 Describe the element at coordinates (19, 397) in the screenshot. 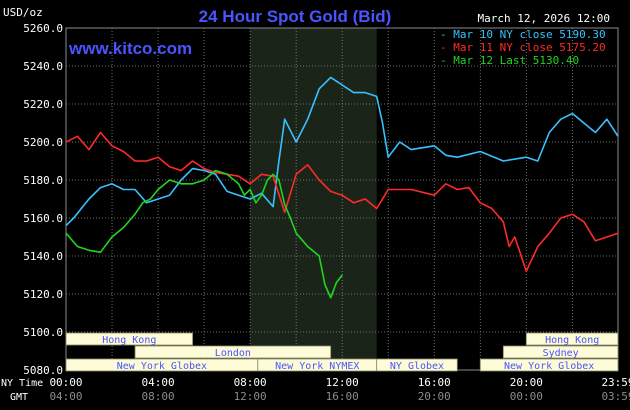

I see `x-row-label-gmt: GMT` at that location.